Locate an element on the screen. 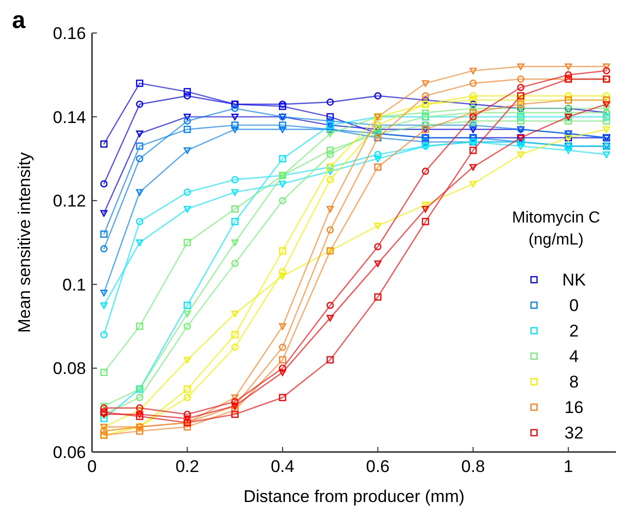  y-tick-label: 0.16 is located at coordinates (69, 33).